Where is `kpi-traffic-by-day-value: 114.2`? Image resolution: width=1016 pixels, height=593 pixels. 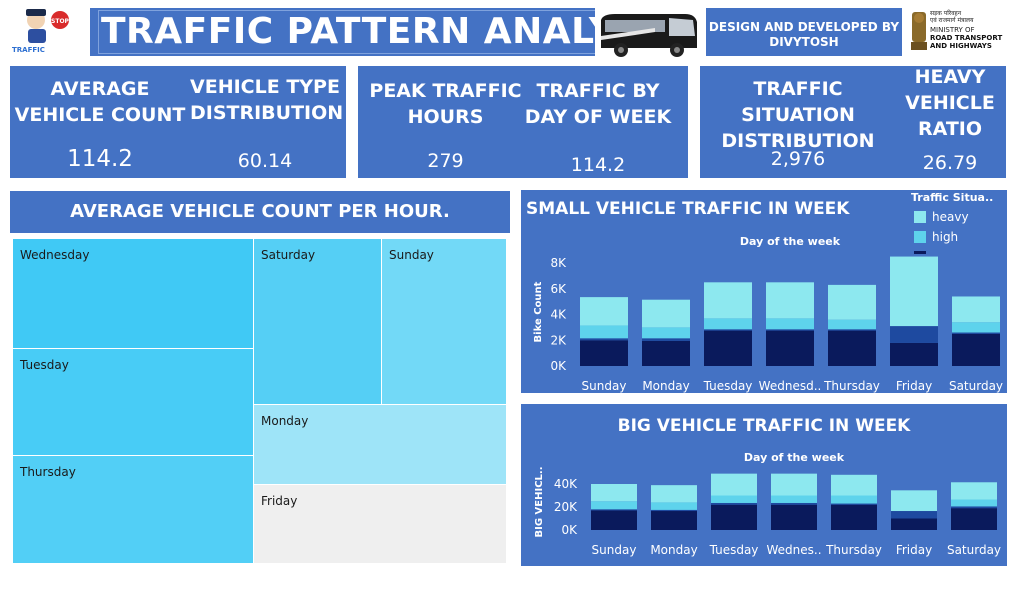 kpi-traffic-by-day-value: 114.2 is located at coordinates (598, 165).